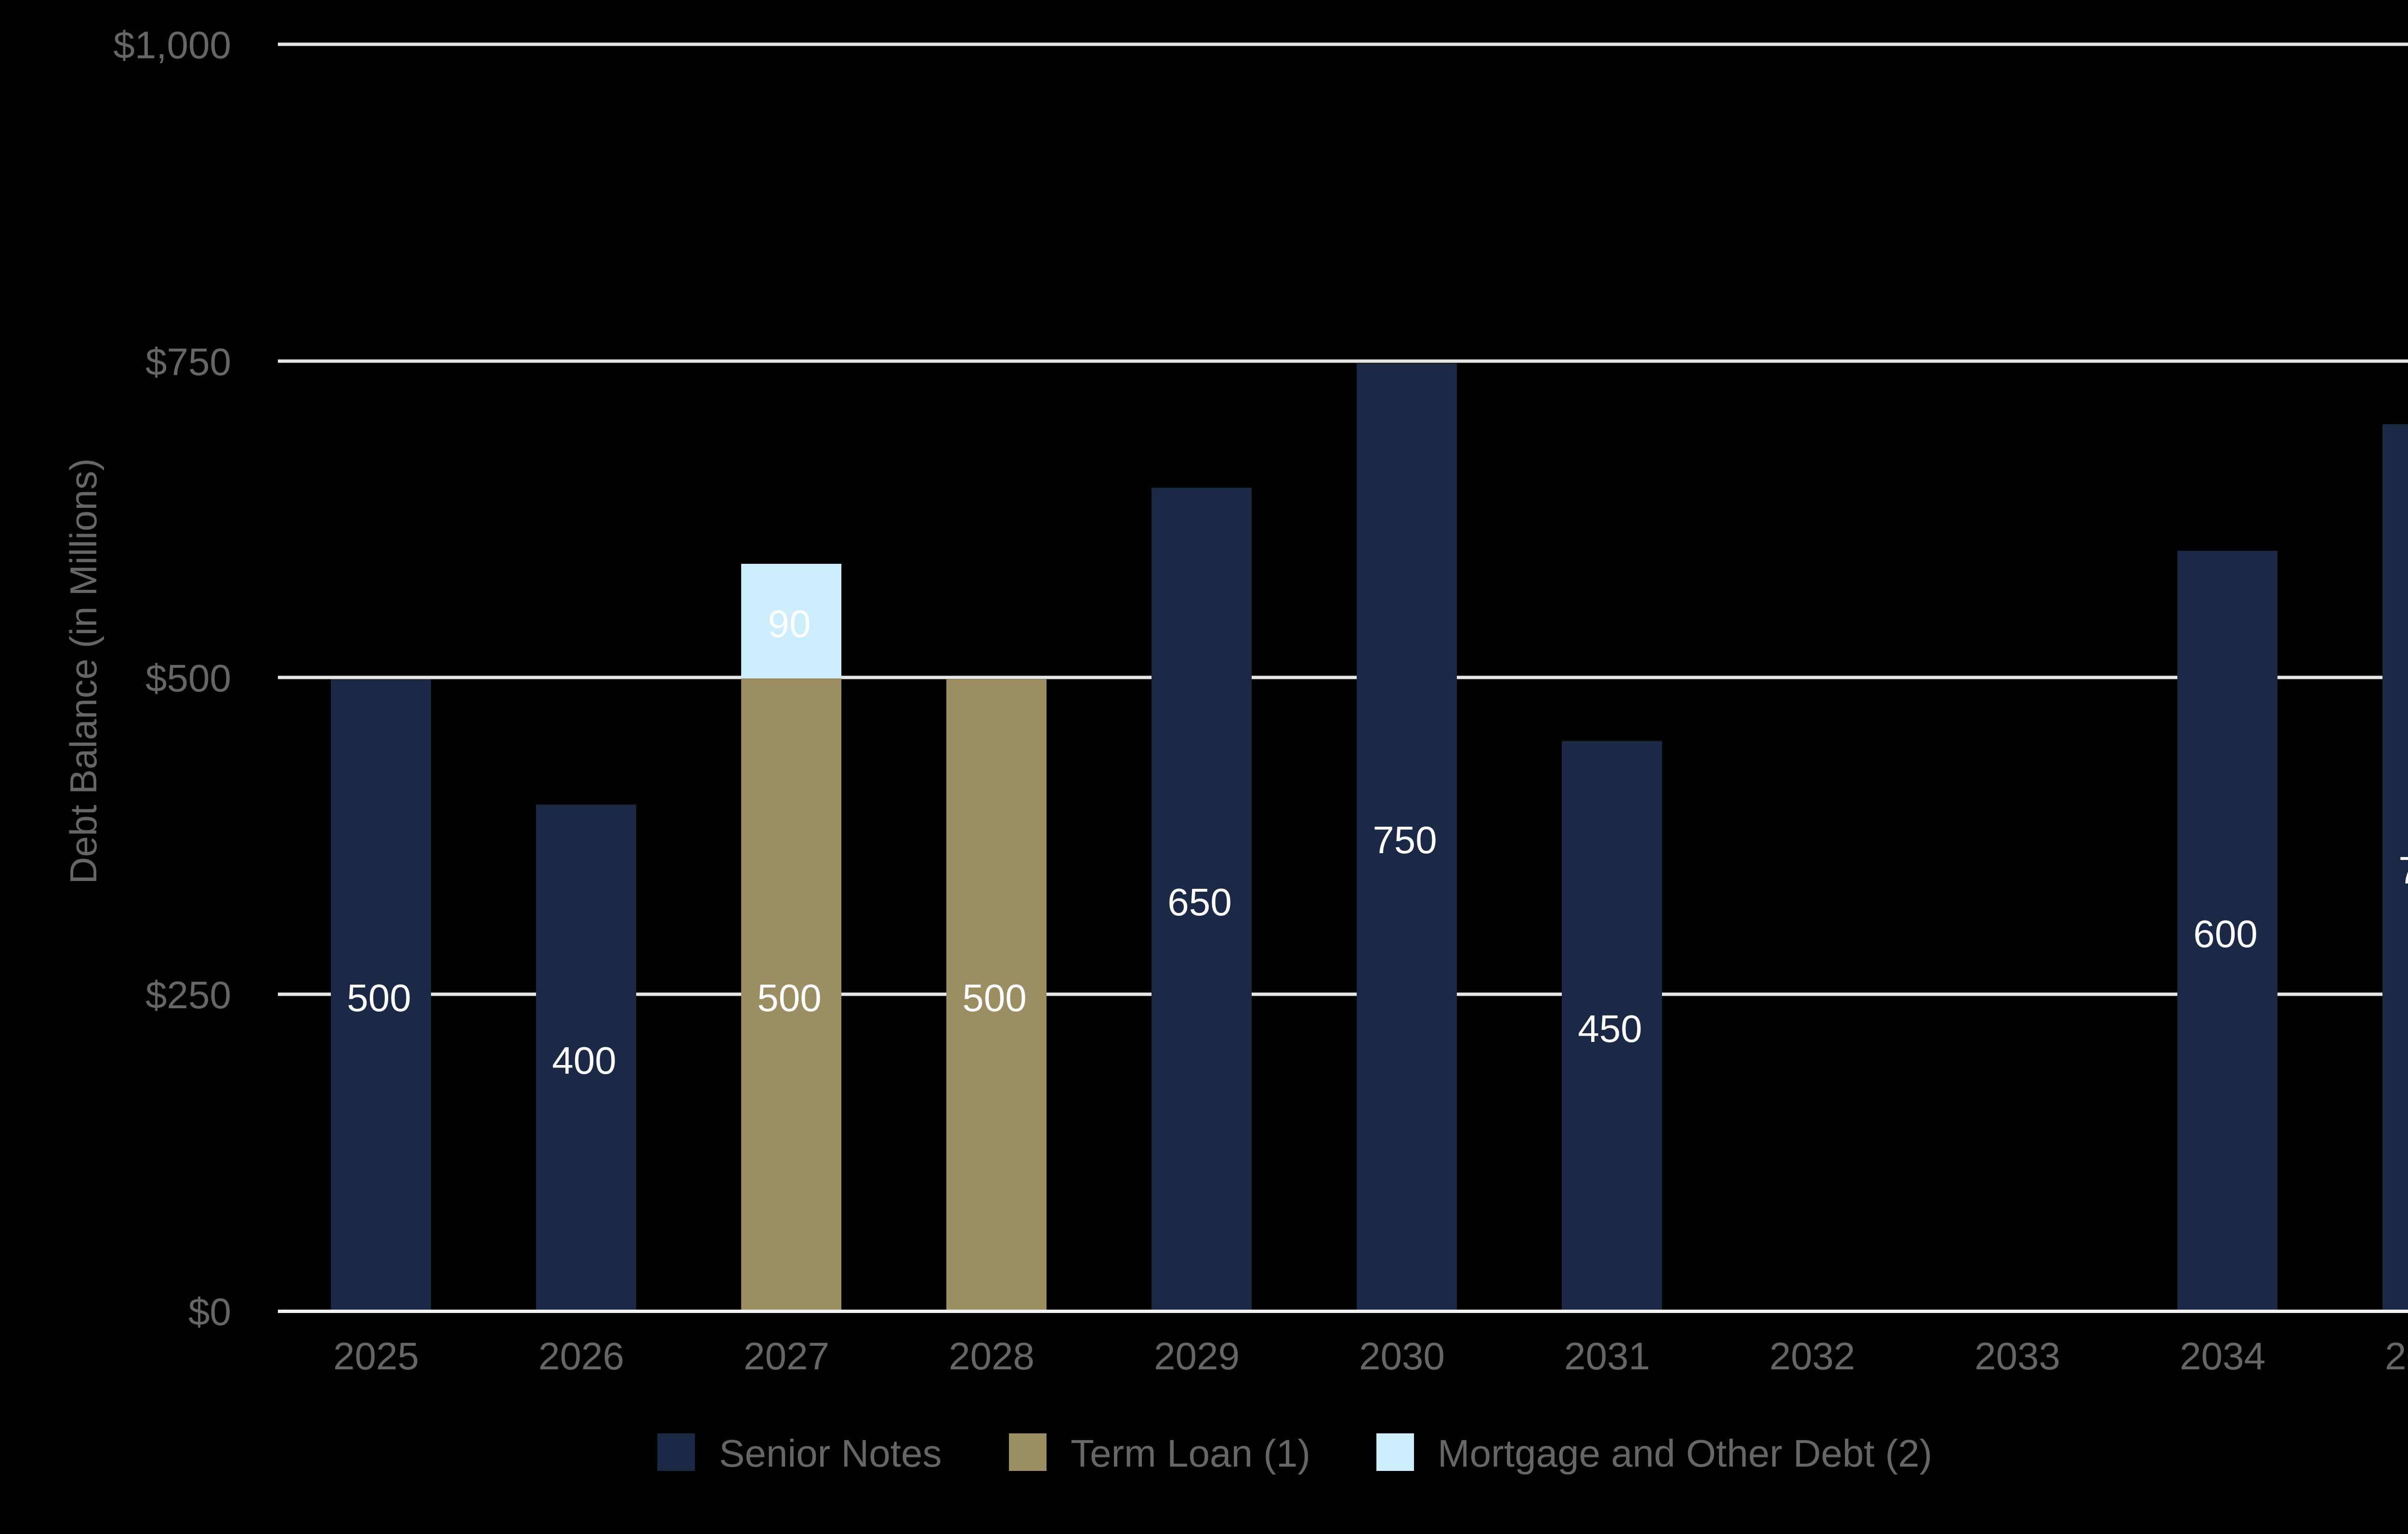 Image resolution: width=2408 pixels, height=1534 pixels. What do you see at coordinates (2403, 870) in the screenshot?
I see `svg-text: 700` at bounding box center [2403, 870].